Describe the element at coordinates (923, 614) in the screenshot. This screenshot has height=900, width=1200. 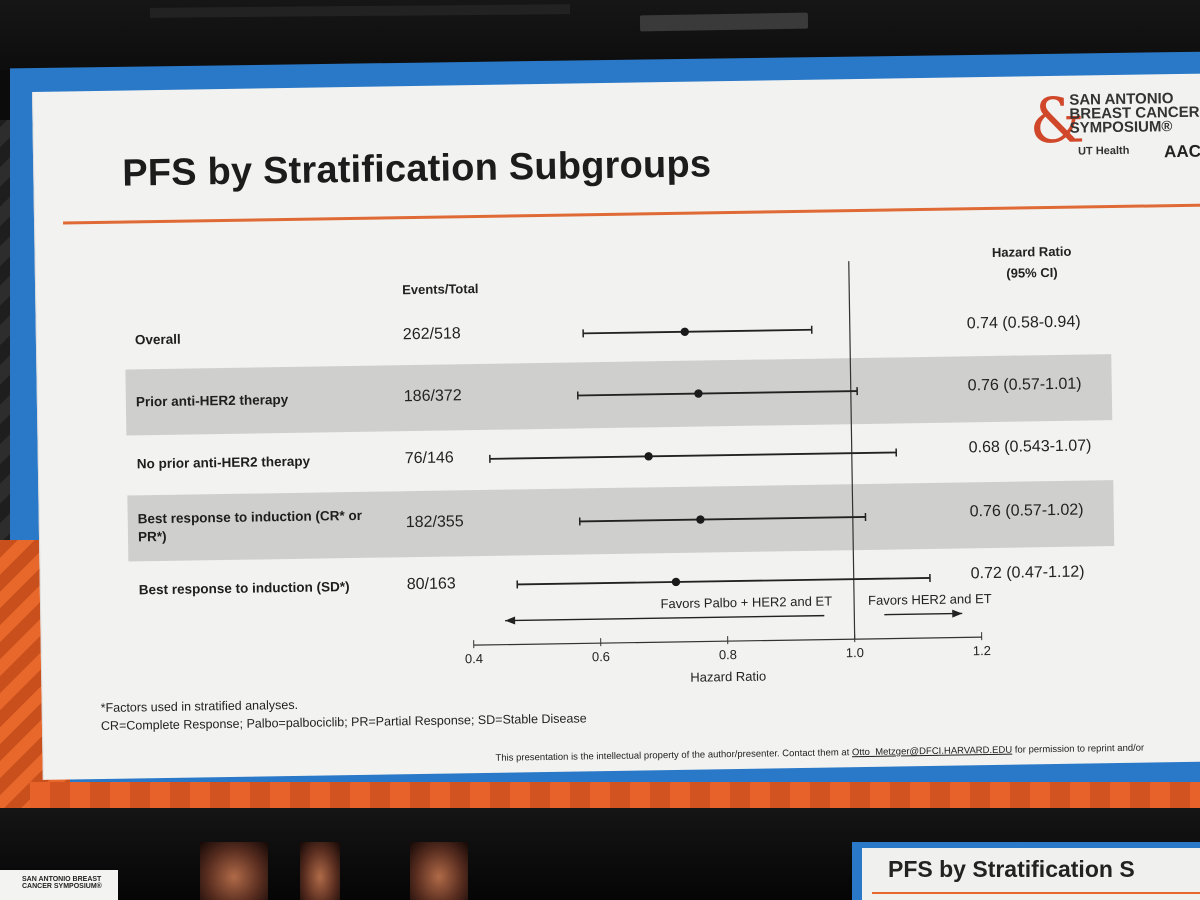
I see `favors-right-arrow` at that location.